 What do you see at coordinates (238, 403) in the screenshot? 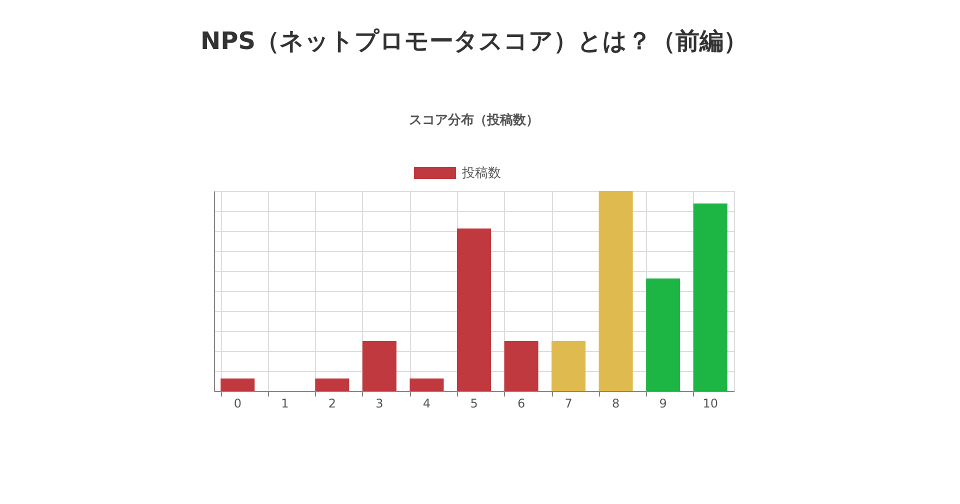
I see `x-tick-label: 0` at bounding box center [238, 403].